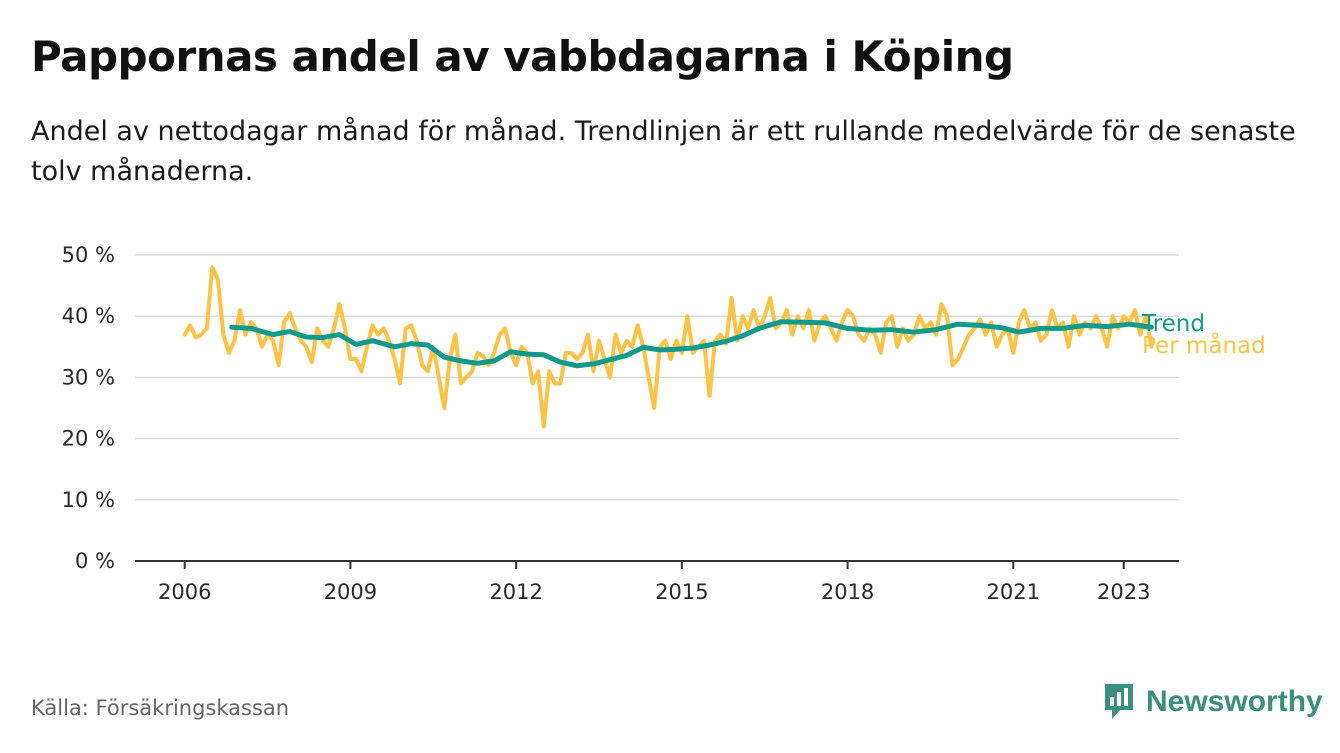 The height and width of the screenshot is (753, 1340). I want to click on y-tick-label: 50 %, so click(88, 255).